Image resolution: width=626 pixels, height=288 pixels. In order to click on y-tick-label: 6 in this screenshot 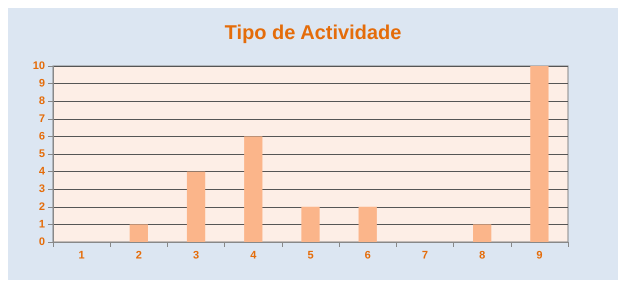, I will do `click(41, 136)`.